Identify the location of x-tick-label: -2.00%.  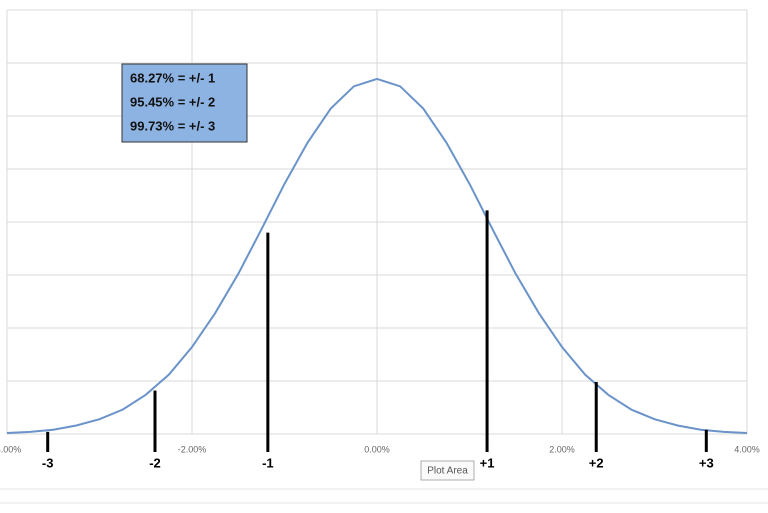
(192, 449).